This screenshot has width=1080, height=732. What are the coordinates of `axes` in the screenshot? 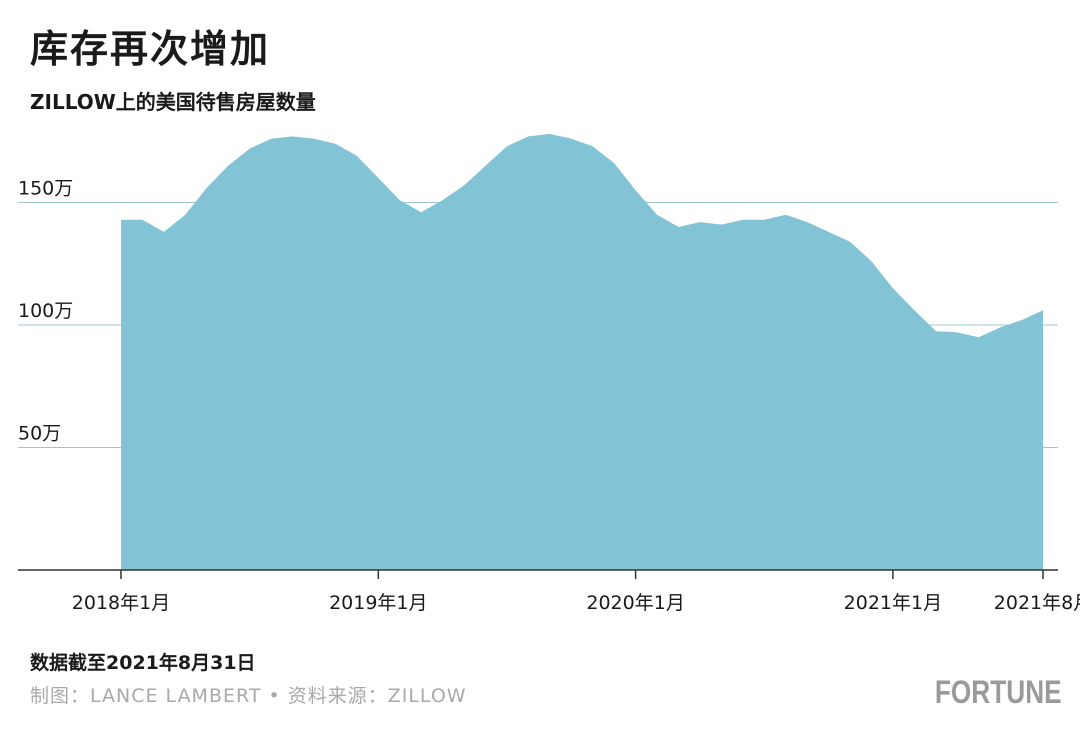 It's located at (538, 574).